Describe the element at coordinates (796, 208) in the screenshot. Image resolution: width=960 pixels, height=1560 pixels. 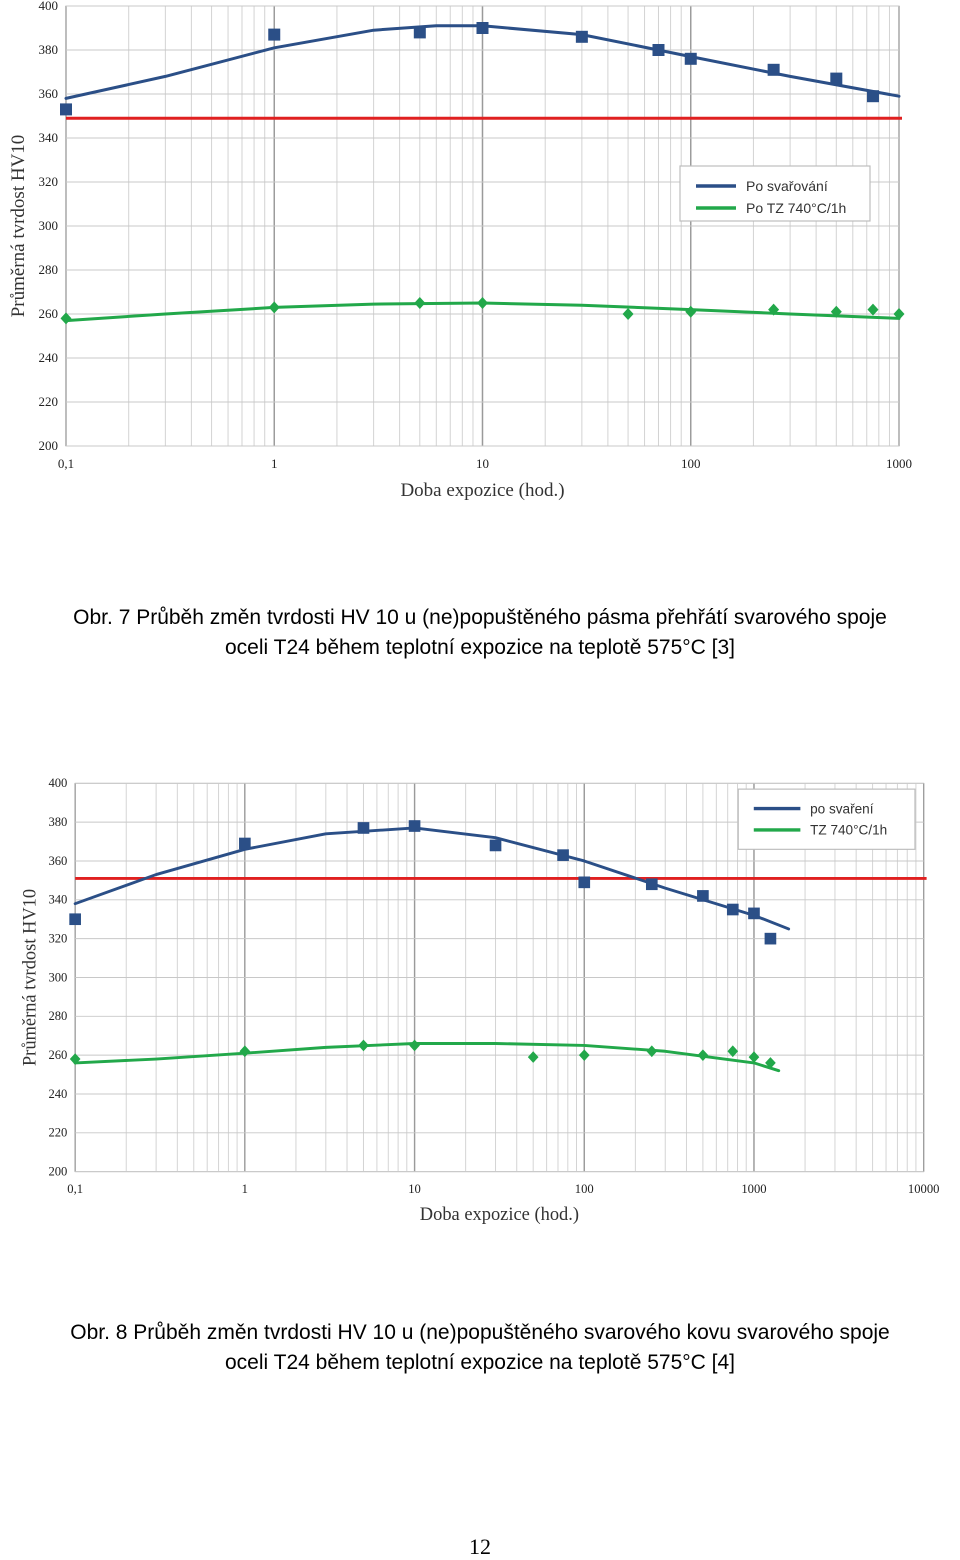
I see `legend-label: Po TZ 740°C/1h` at that location.